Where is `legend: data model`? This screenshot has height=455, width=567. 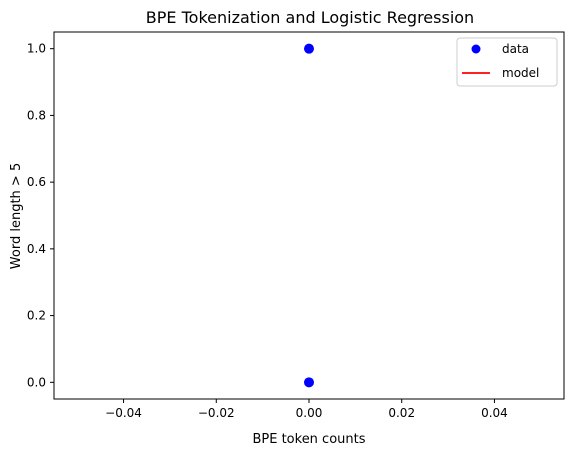
legend: data model is located at coordinates (507, 62).